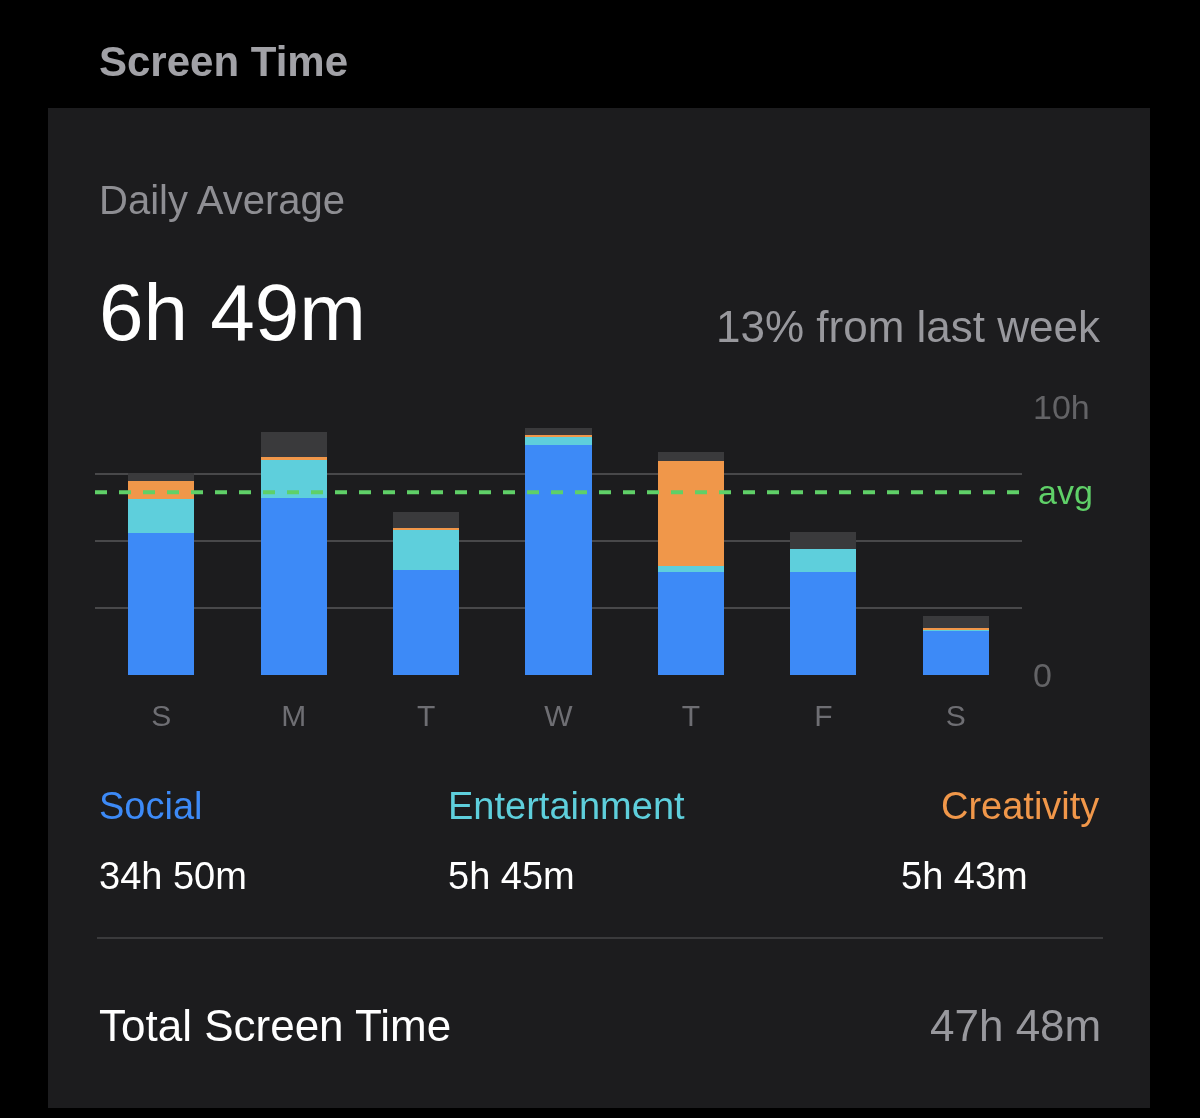  What do you see at coordinates (151, 806) in the screenshot?
I see `text: Social` at bounding box center [151, 806].